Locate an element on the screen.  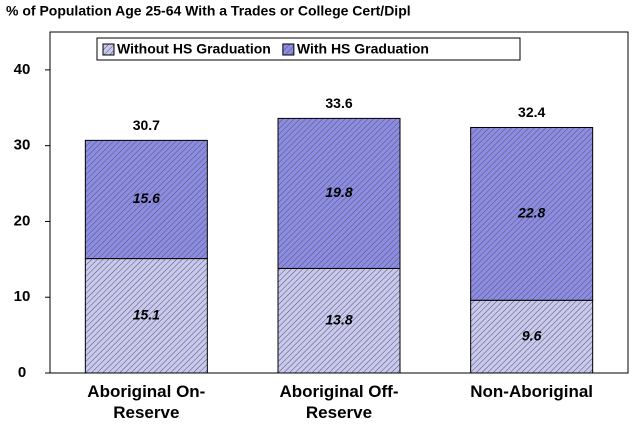
total-label: 30.7 is located at coordinates (146, 125).